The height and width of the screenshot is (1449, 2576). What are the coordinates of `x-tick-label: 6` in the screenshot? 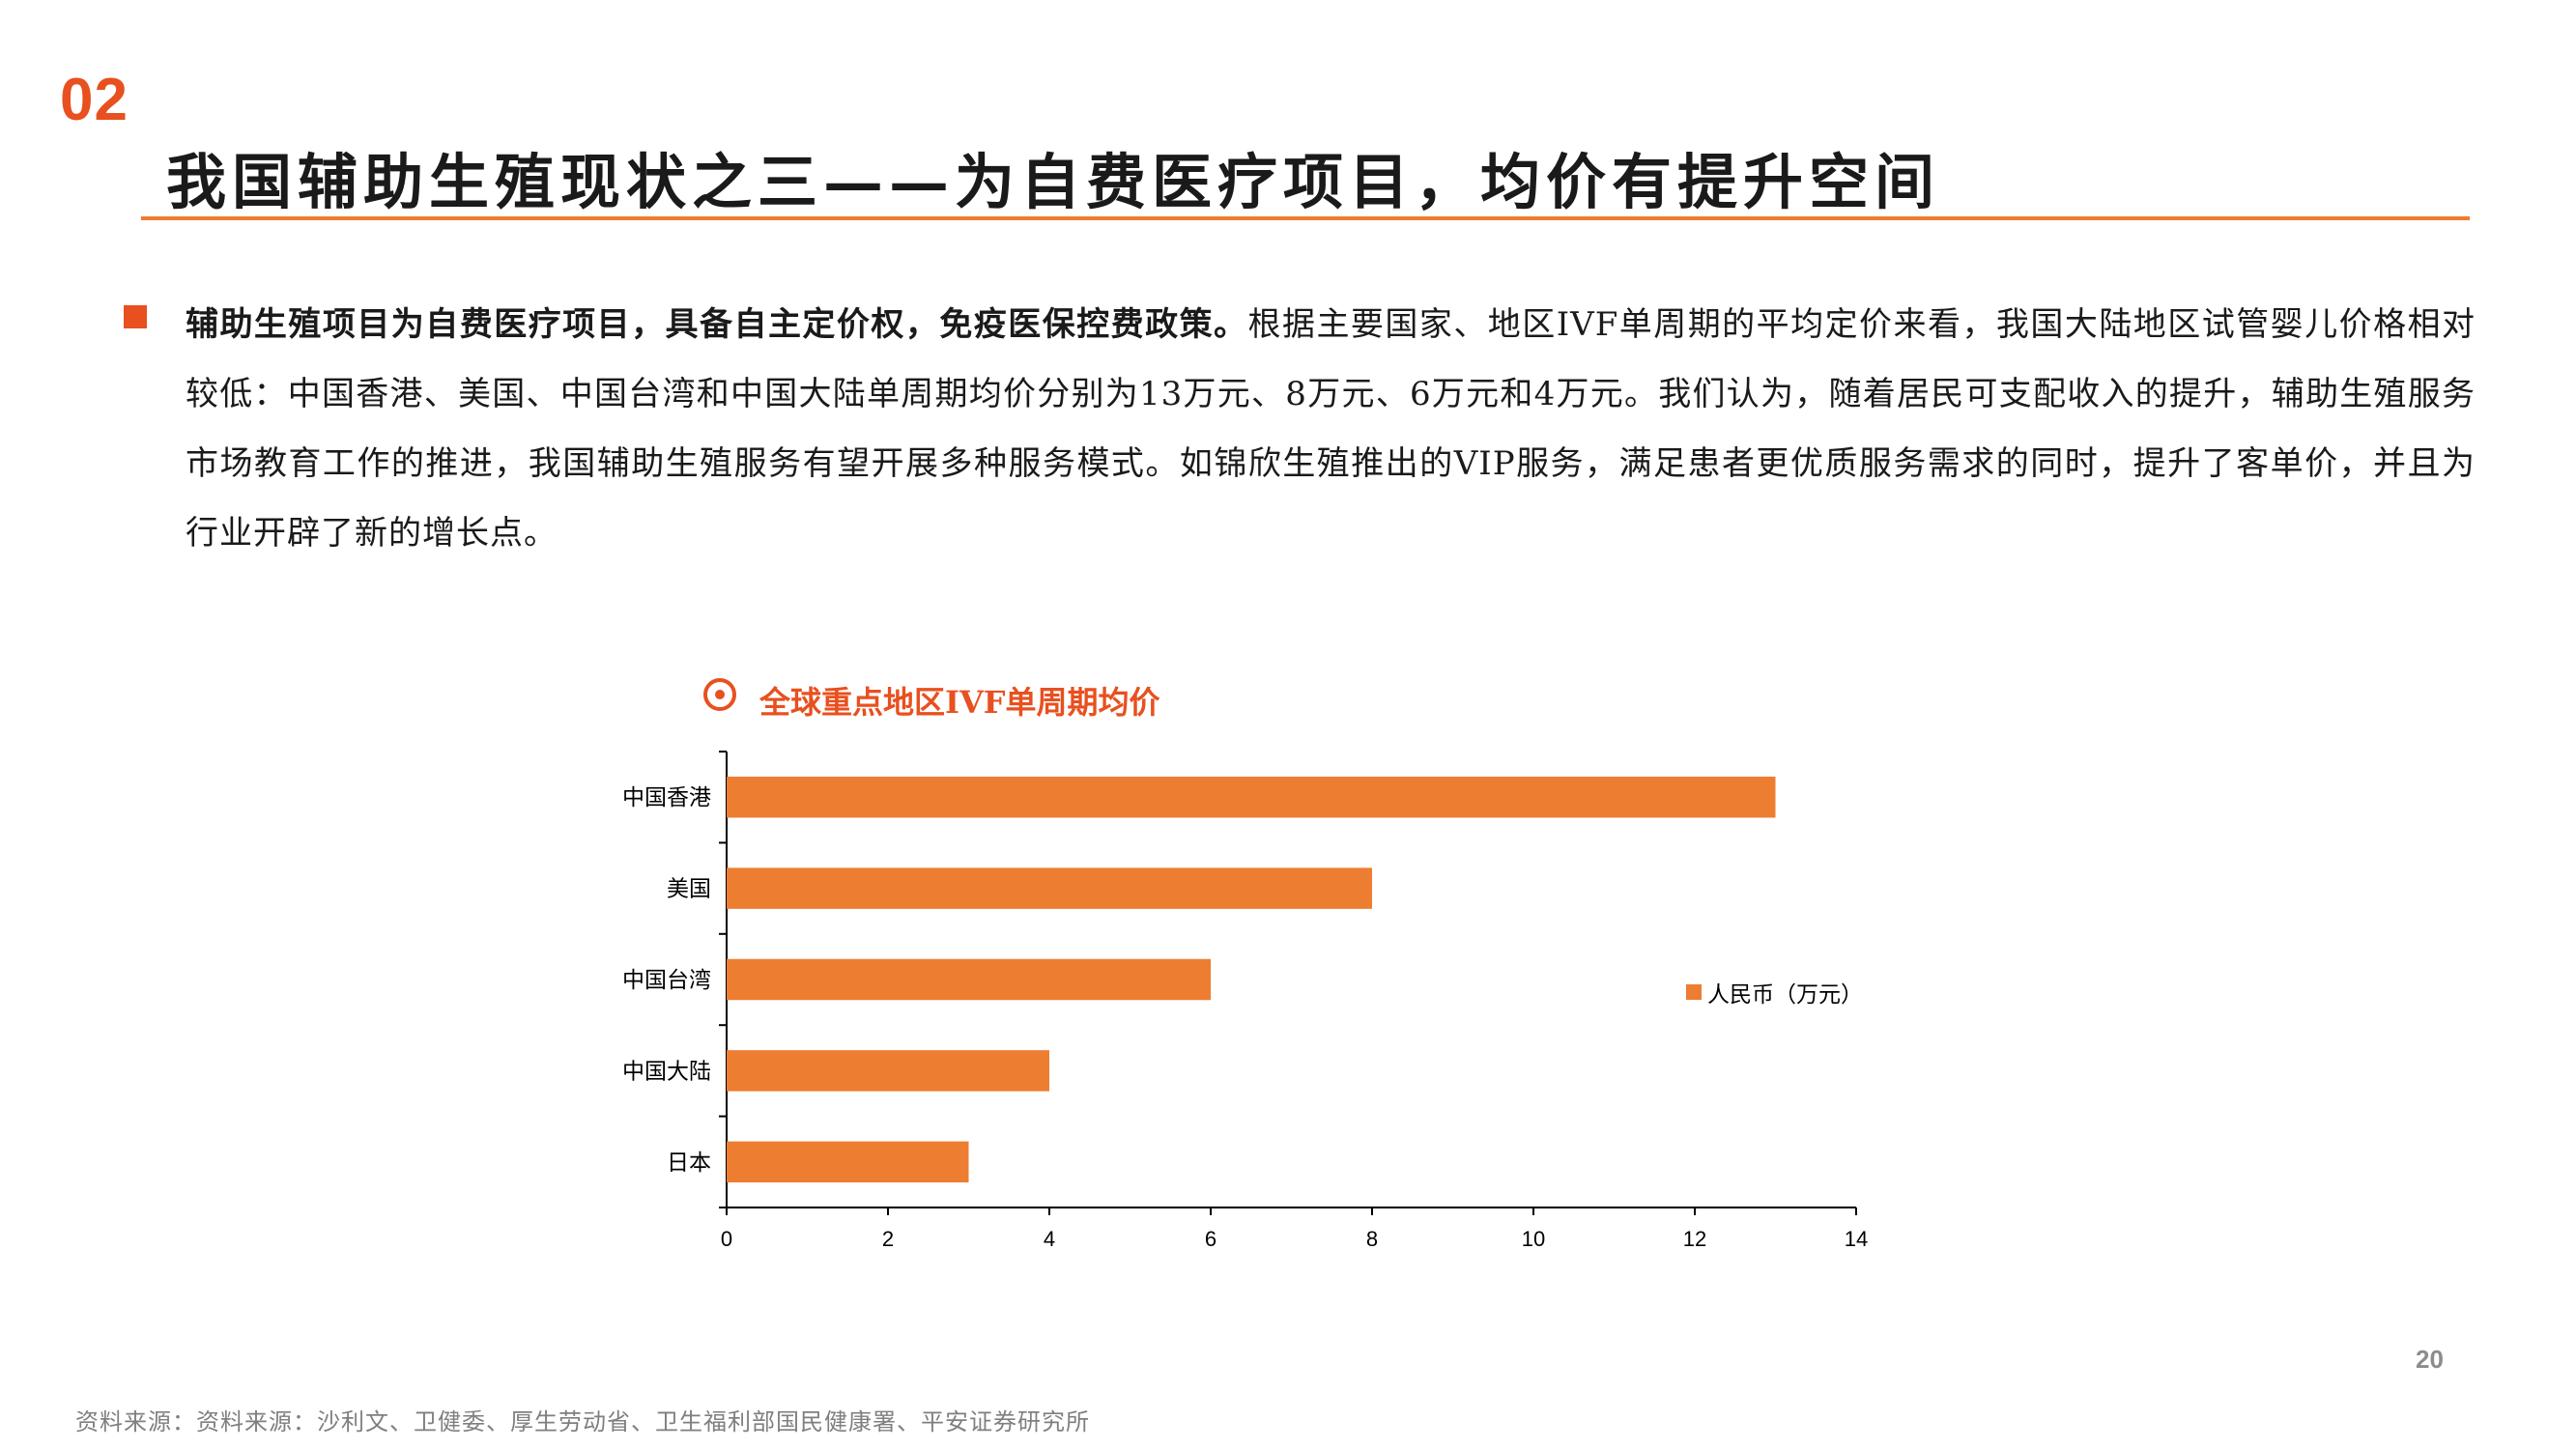 It's located at (1211, 1239).